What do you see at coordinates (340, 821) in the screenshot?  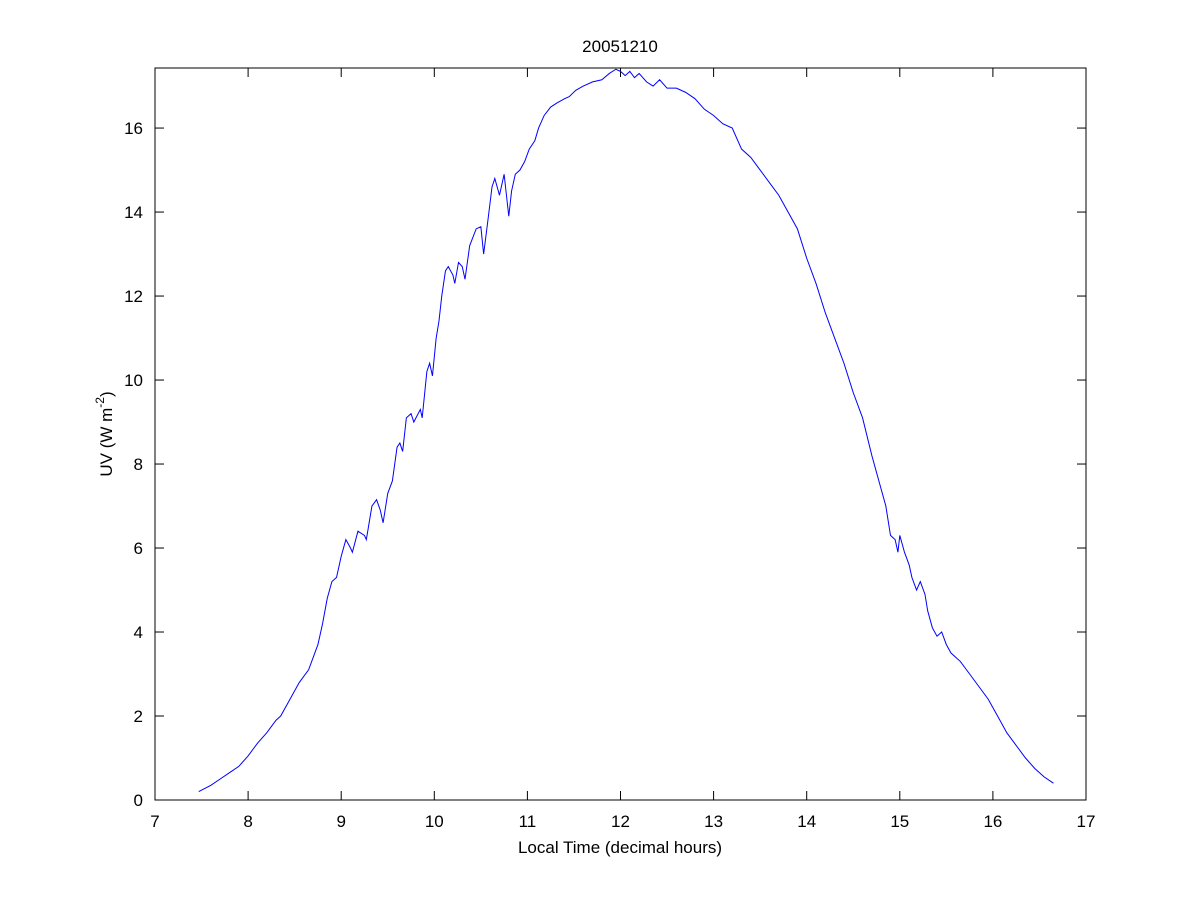 I see `x-tick-label: 9` at bounding box center [340, 821].